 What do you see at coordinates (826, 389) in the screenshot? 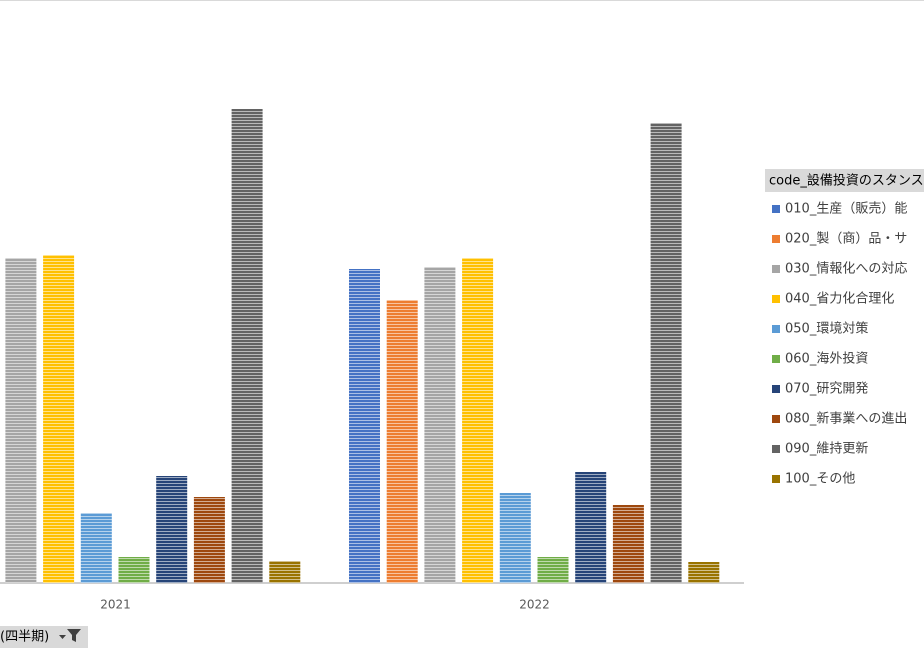
I see `legend-label: 070_研究開発` at bounding box center [826, 389].